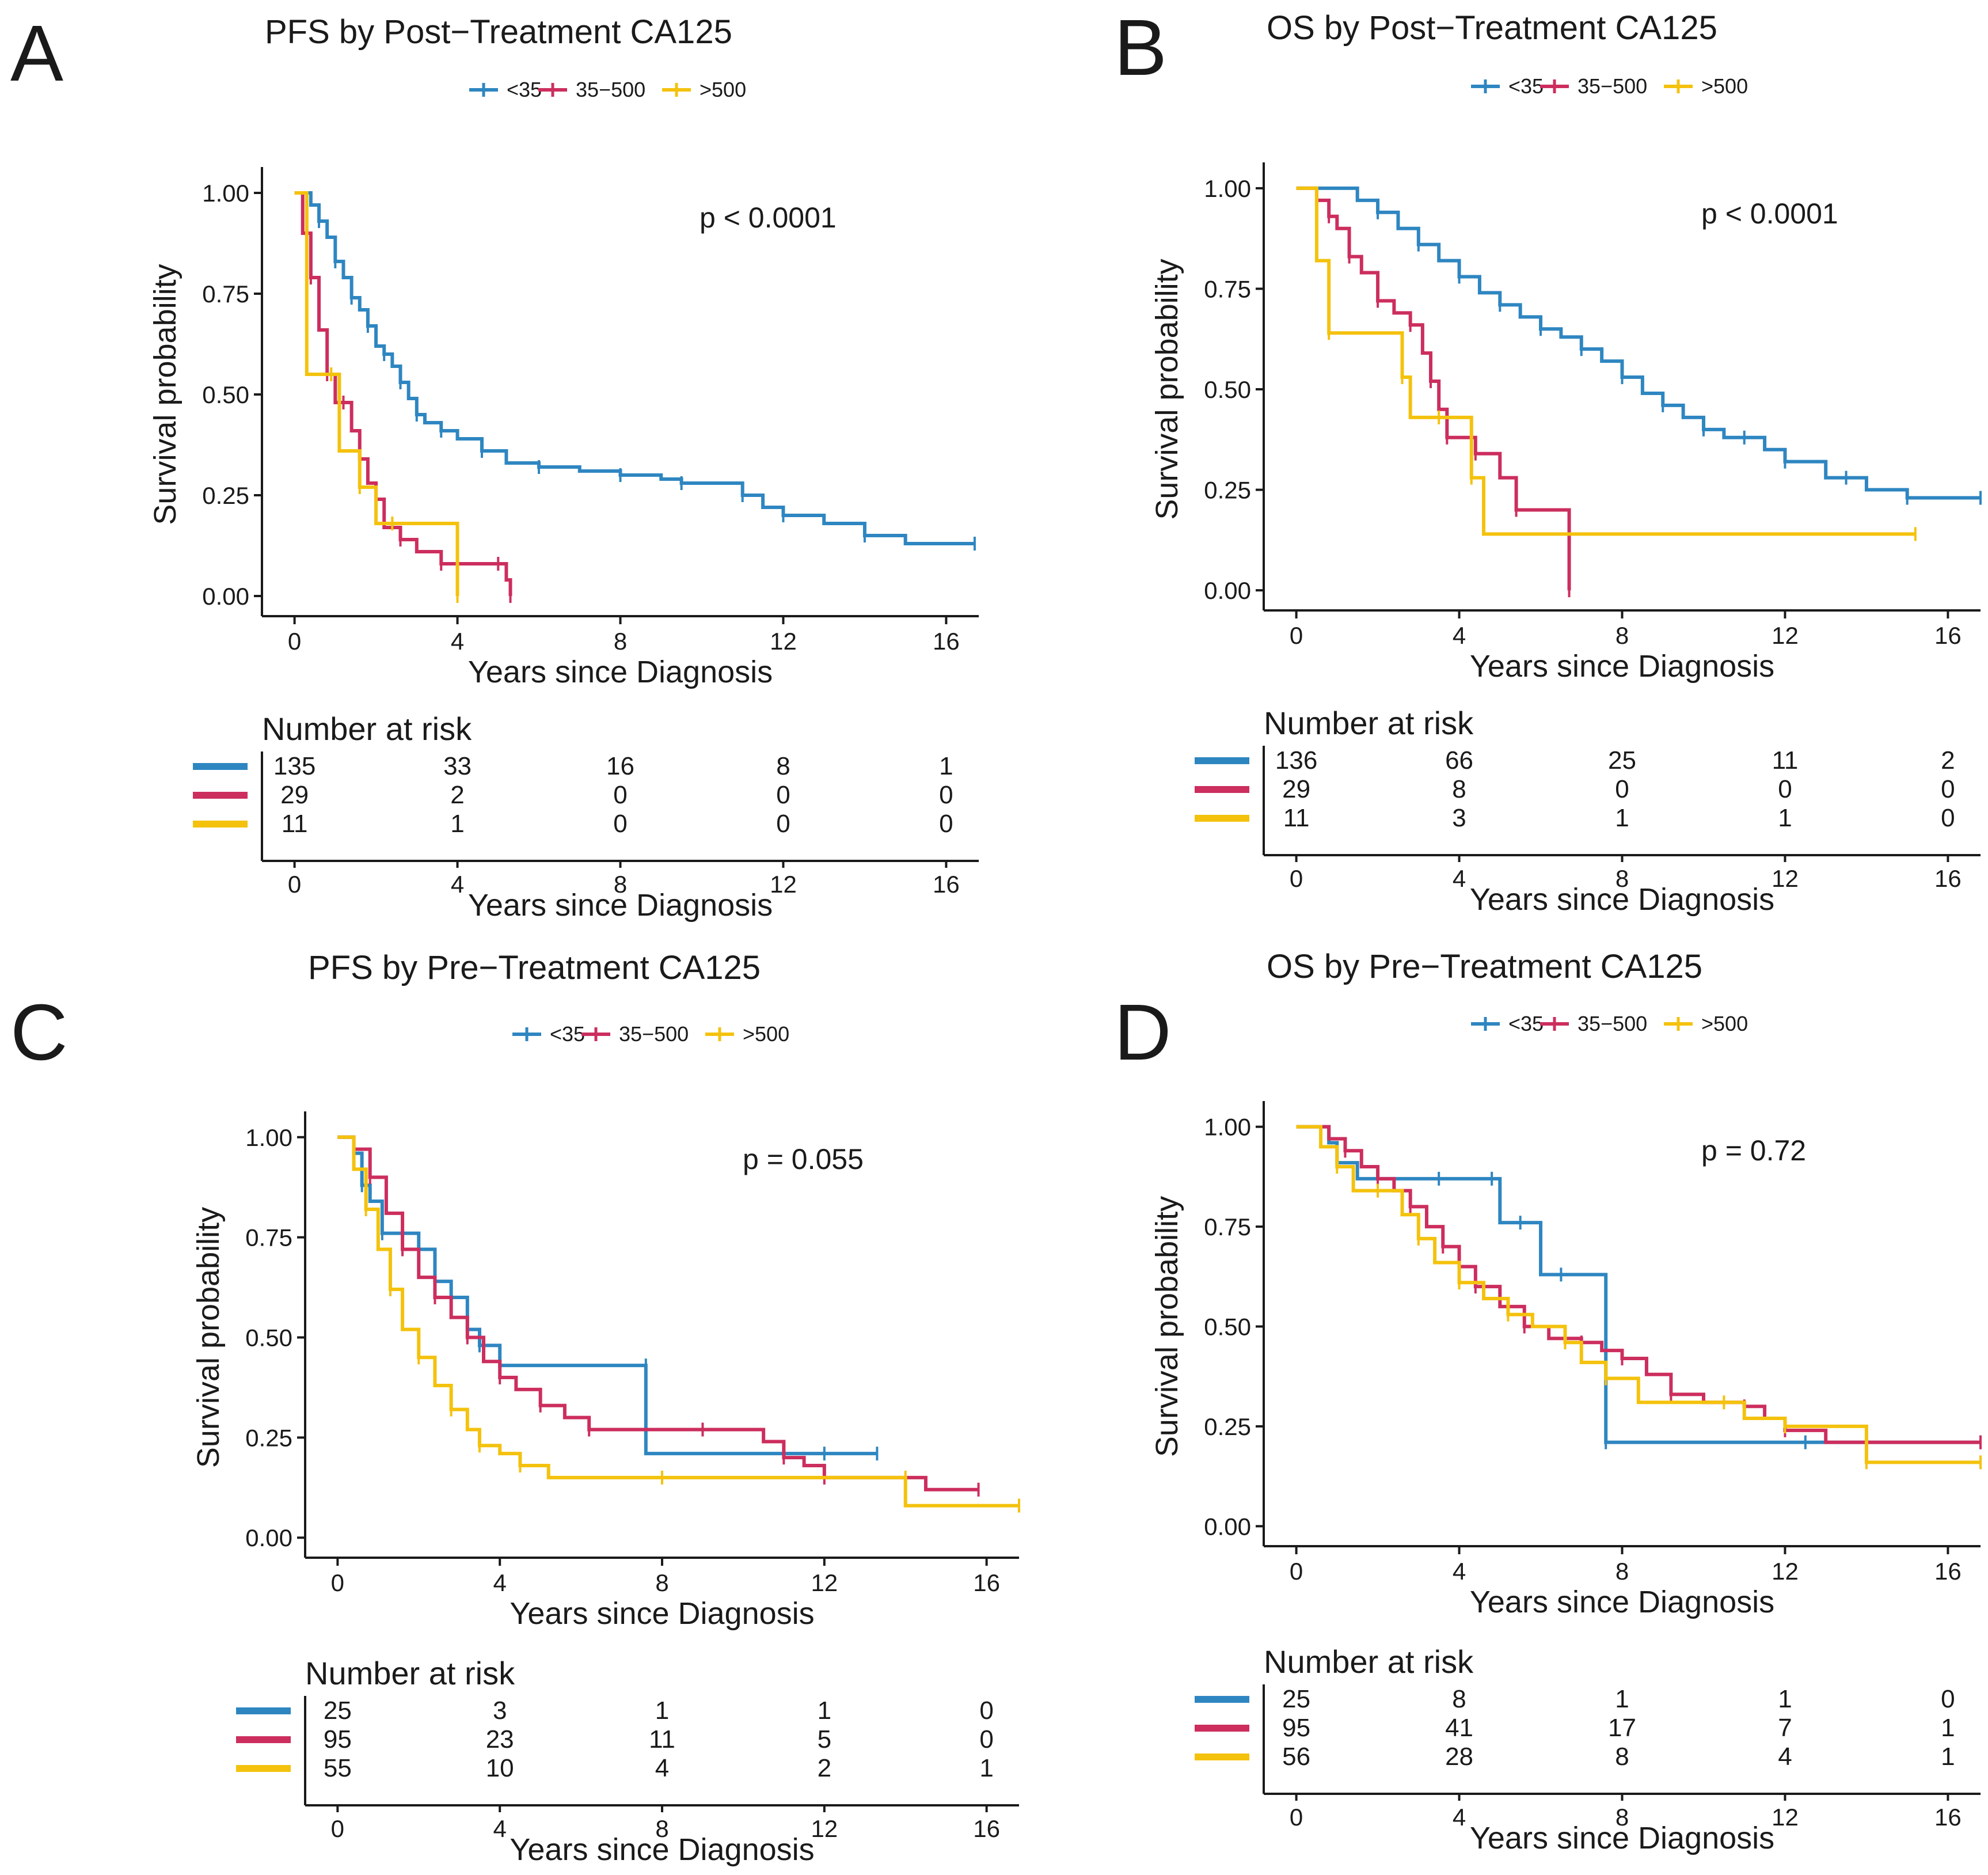 The height and width of the screenshot is (1875, 1988). What do you see at coordinates (1485, 966) in the screenshot?
I see `chart-title: OS by Pre−Treatment CA125` at bounding box center [1485, 966].